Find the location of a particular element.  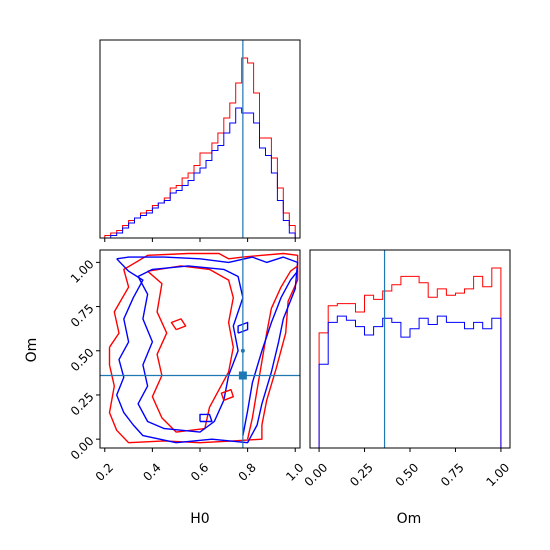

om-xtick-label-2: 0.50 is located at coordinates (407, 474).